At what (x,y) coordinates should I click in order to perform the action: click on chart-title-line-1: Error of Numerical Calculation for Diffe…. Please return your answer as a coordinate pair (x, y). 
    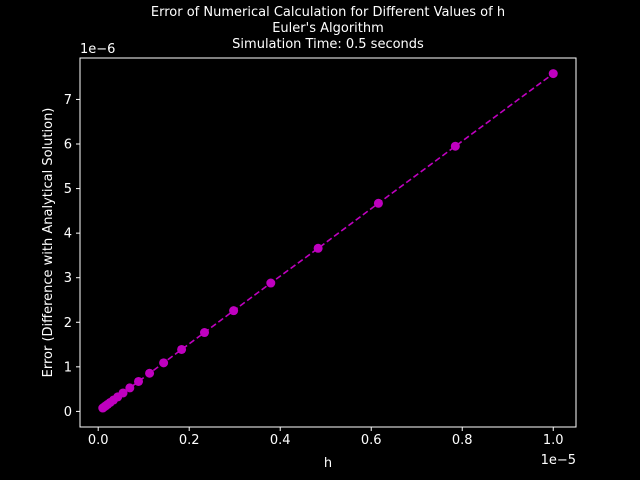
    Looking at the image, I should click on (328, 12).